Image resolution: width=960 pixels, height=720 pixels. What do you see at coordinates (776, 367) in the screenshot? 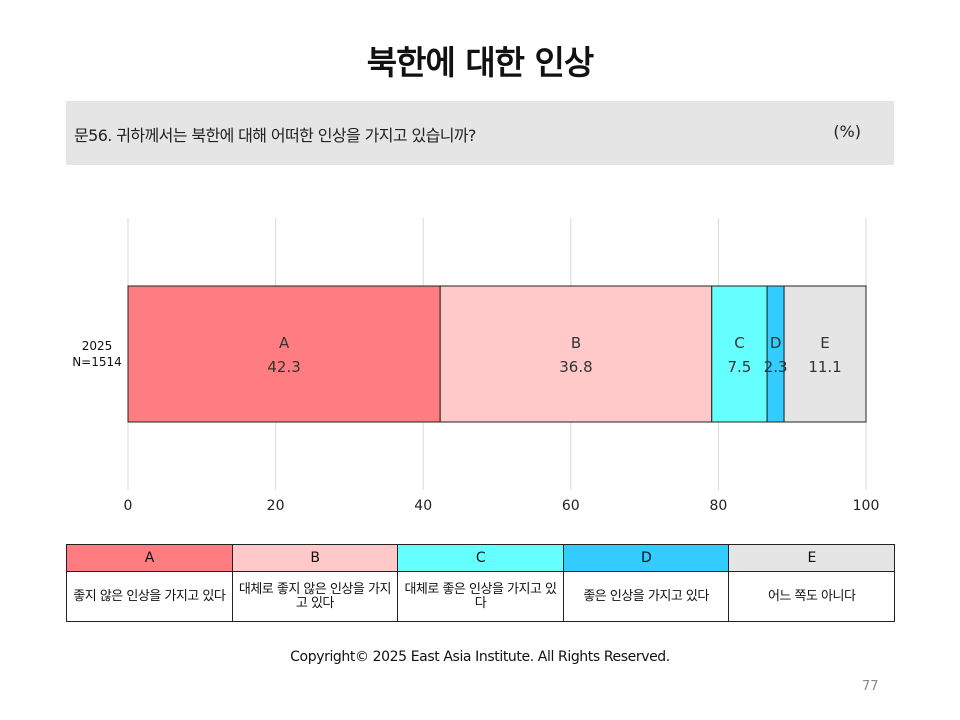
I see `segment-value-label: 2.3` at bounding box center [776, 367].